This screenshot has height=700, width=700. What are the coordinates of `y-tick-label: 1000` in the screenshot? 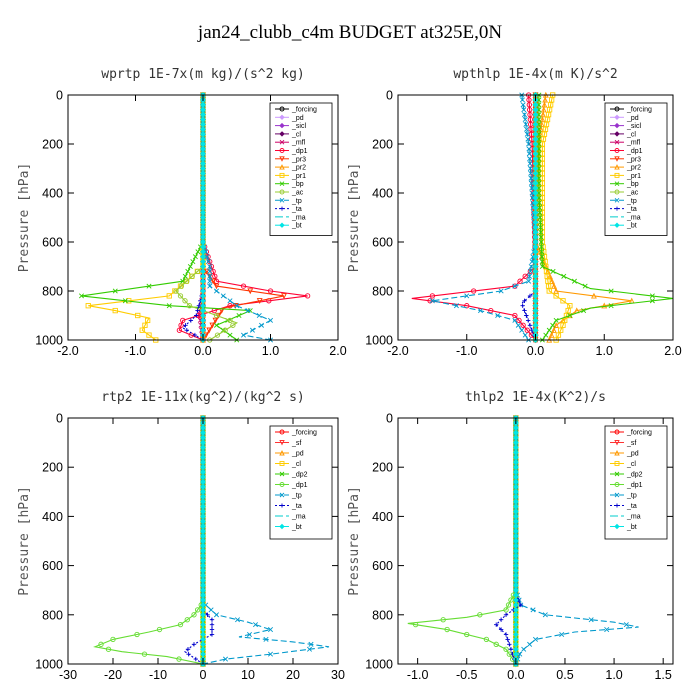 It's located at (379, 341).